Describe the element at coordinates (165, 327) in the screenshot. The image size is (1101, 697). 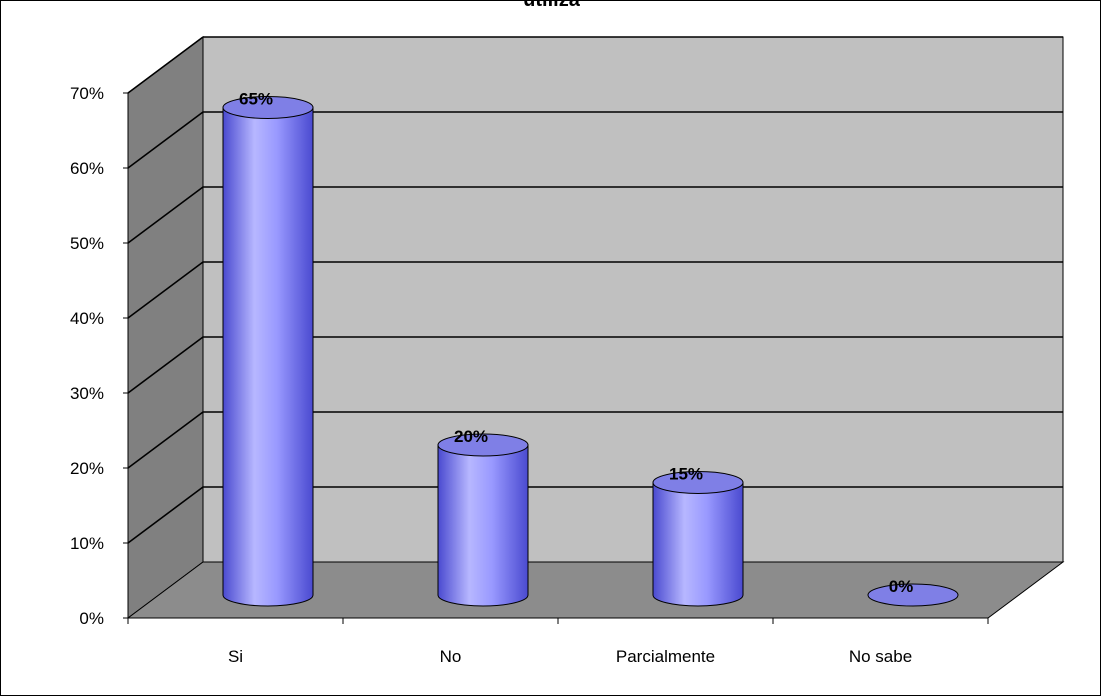
I see `side-wall` at that location.